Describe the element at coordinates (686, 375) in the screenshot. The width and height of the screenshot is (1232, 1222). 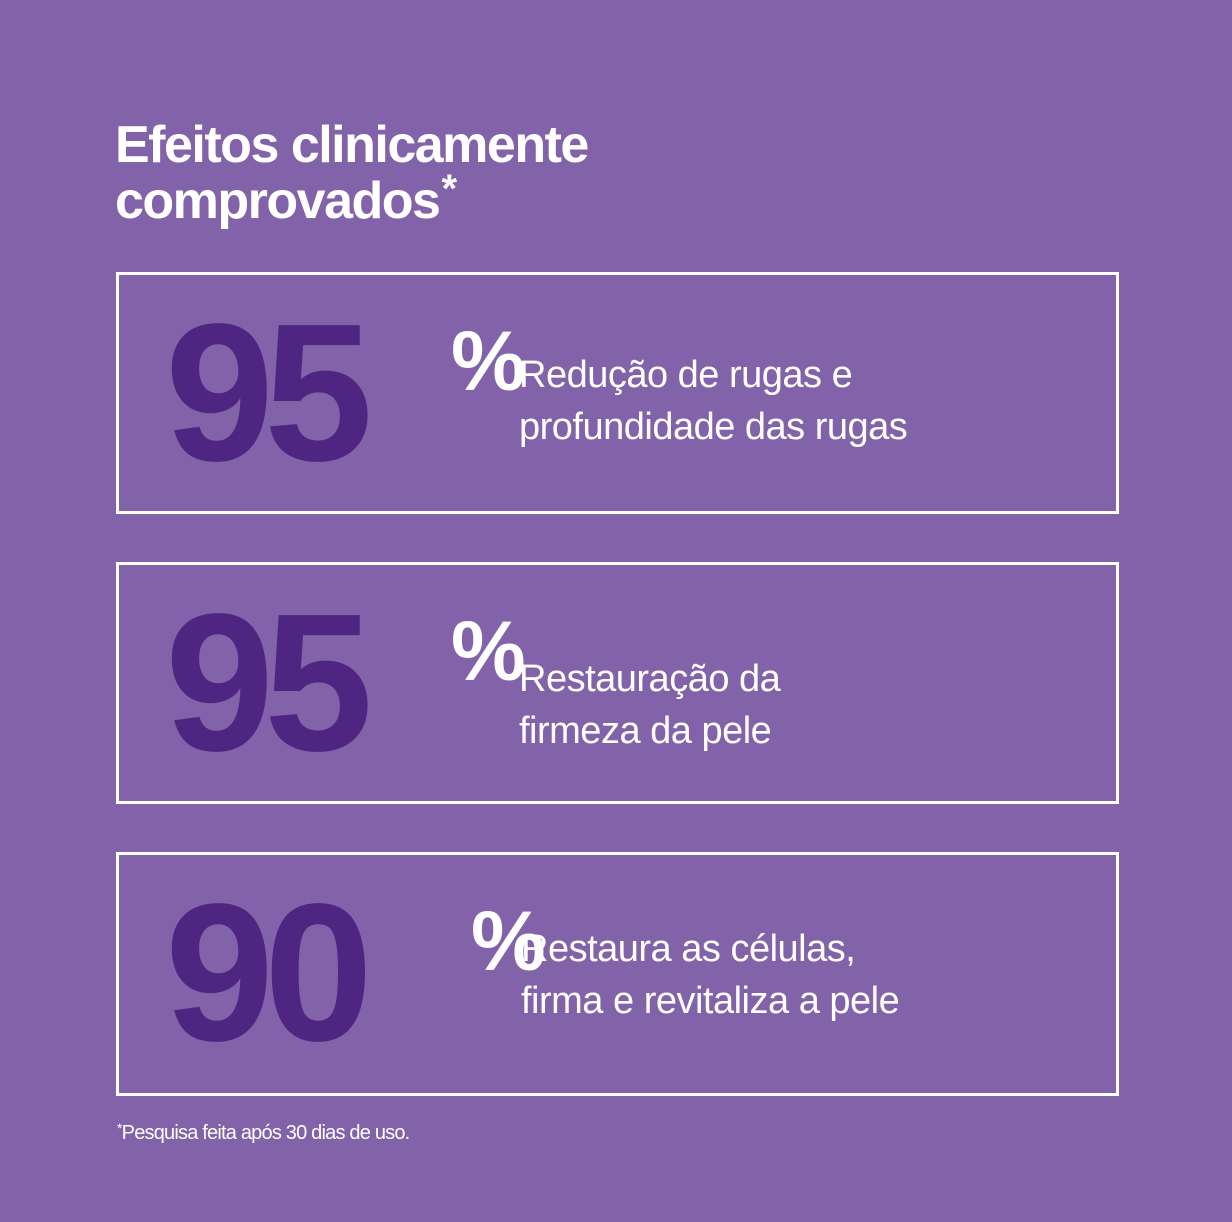
I see `stat-description-line-1: Redução de rugas e` at that location.